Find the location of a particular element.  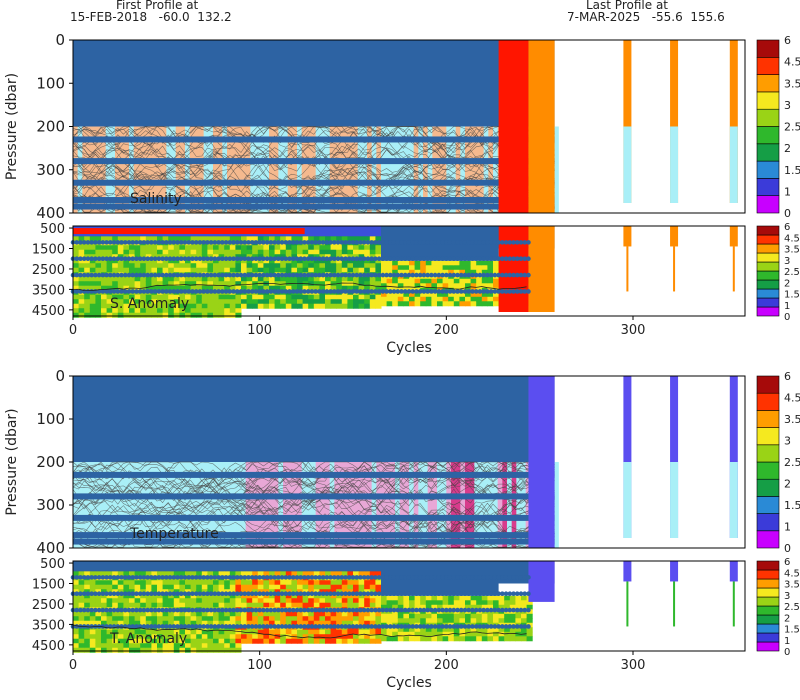

pressure-band is located at coordinates (314, 161).